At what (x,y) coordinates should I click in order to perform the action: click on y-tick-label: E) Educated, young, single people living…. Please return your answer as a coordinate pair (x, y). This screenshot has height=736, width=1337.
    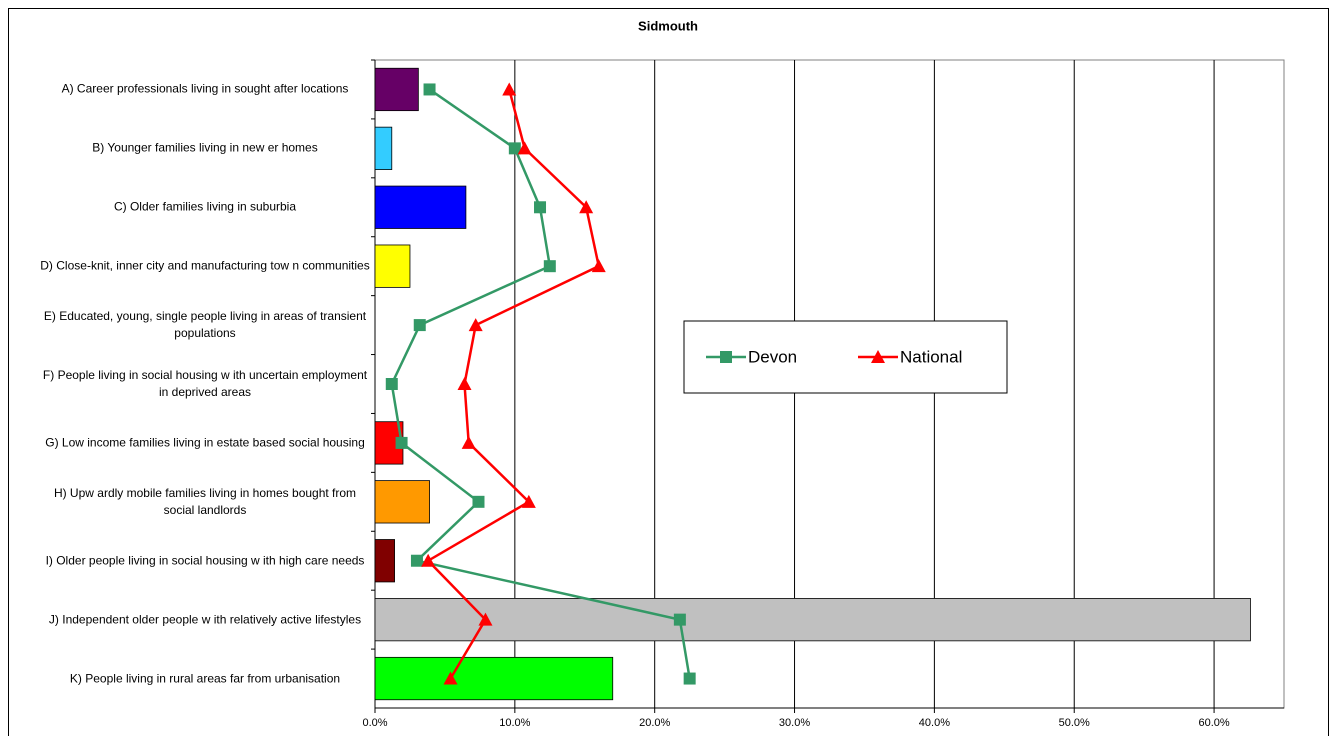
    Looking at the image, I should click on (205, 325).